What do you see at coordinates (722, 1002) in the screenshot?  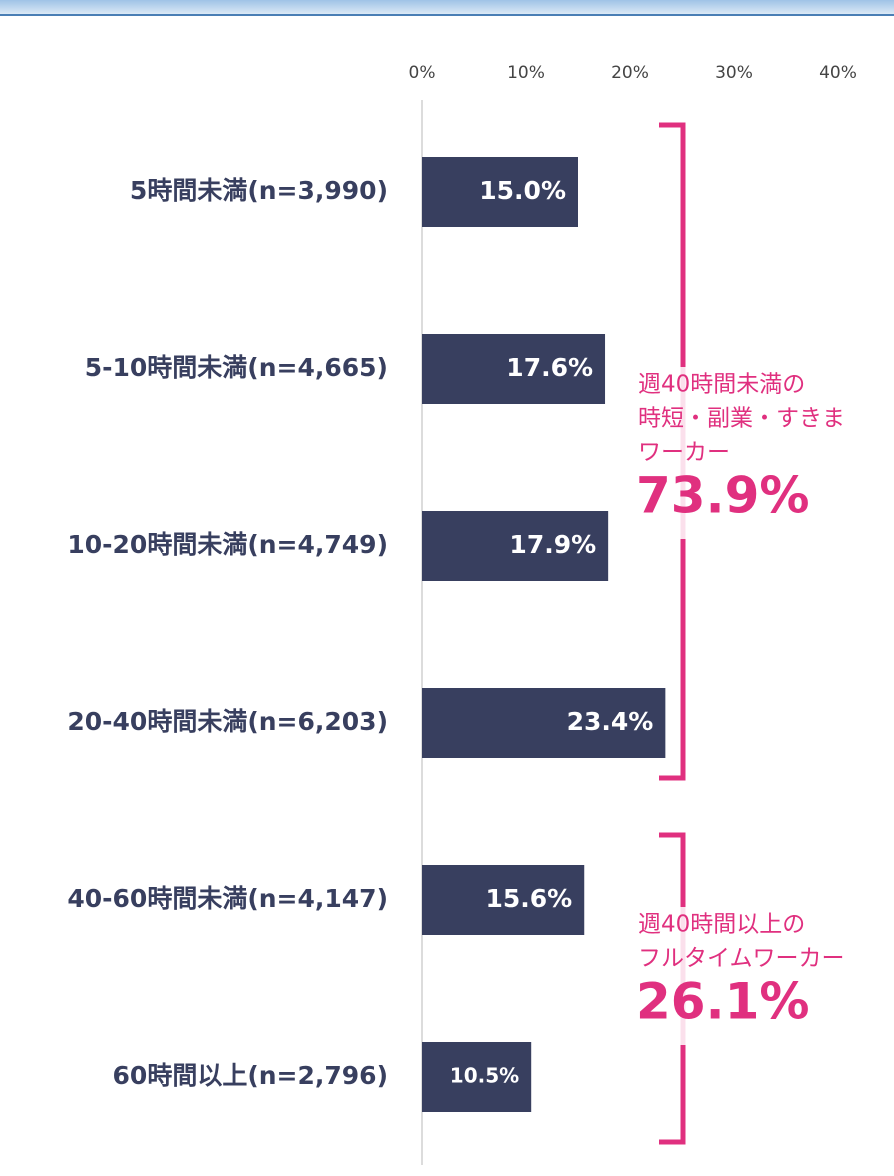 I see `annotation-total: 26.1%` at bounding box center [722, 1002].